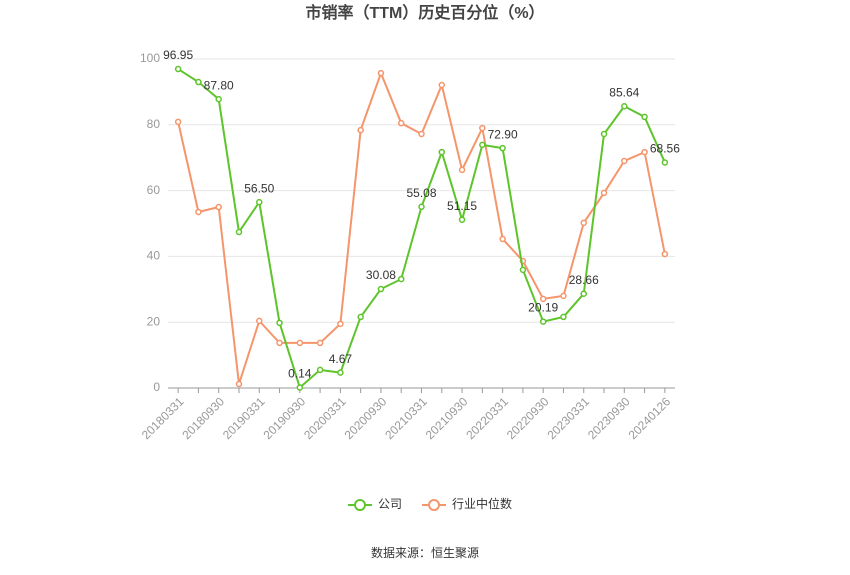  Describe the element at coordinates (381, 275) in the screenshot. I see `data-label: 30.08` at that location.